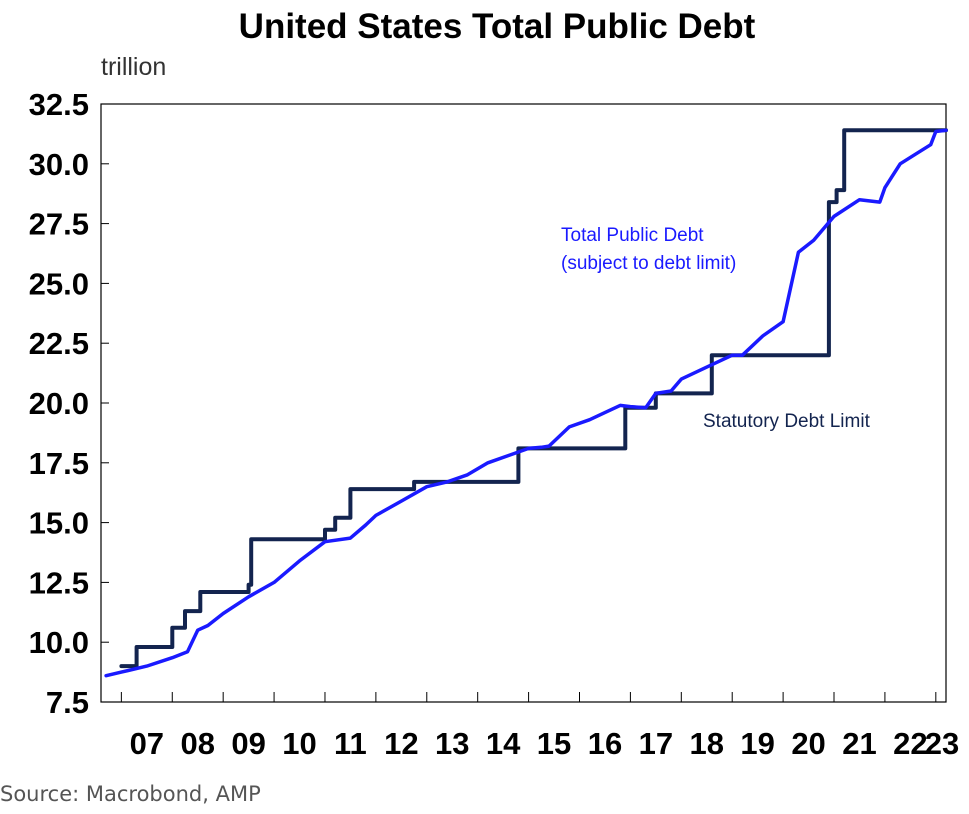 This screenshot has width=969, height=814. Describe the element at coordinates (299, 743) in the screenshot. I see `x-tick-label: 10` at that location.